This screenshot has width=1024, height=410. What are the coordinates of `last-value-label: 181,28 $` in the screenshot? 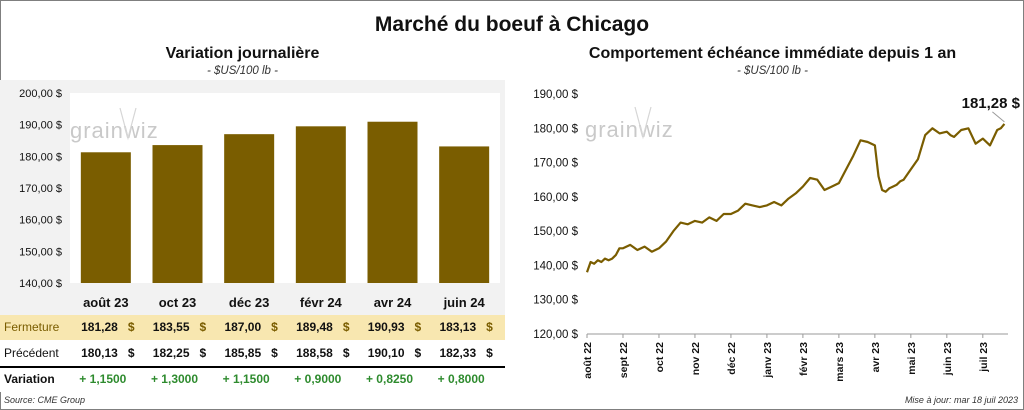 It's located at (991, 103).